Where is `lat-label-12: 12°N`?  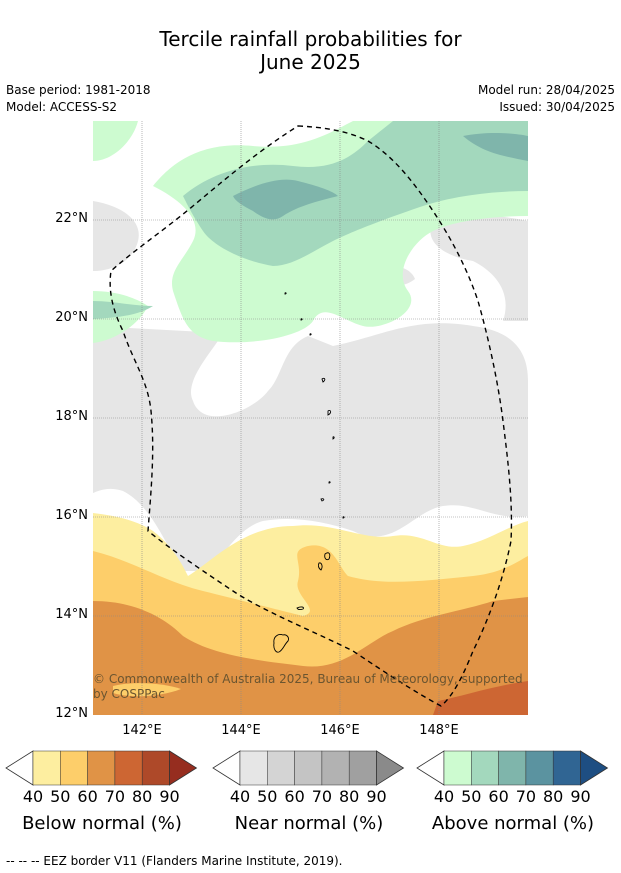 lat-label-12: 12°N is located at coordinates (71, 713).